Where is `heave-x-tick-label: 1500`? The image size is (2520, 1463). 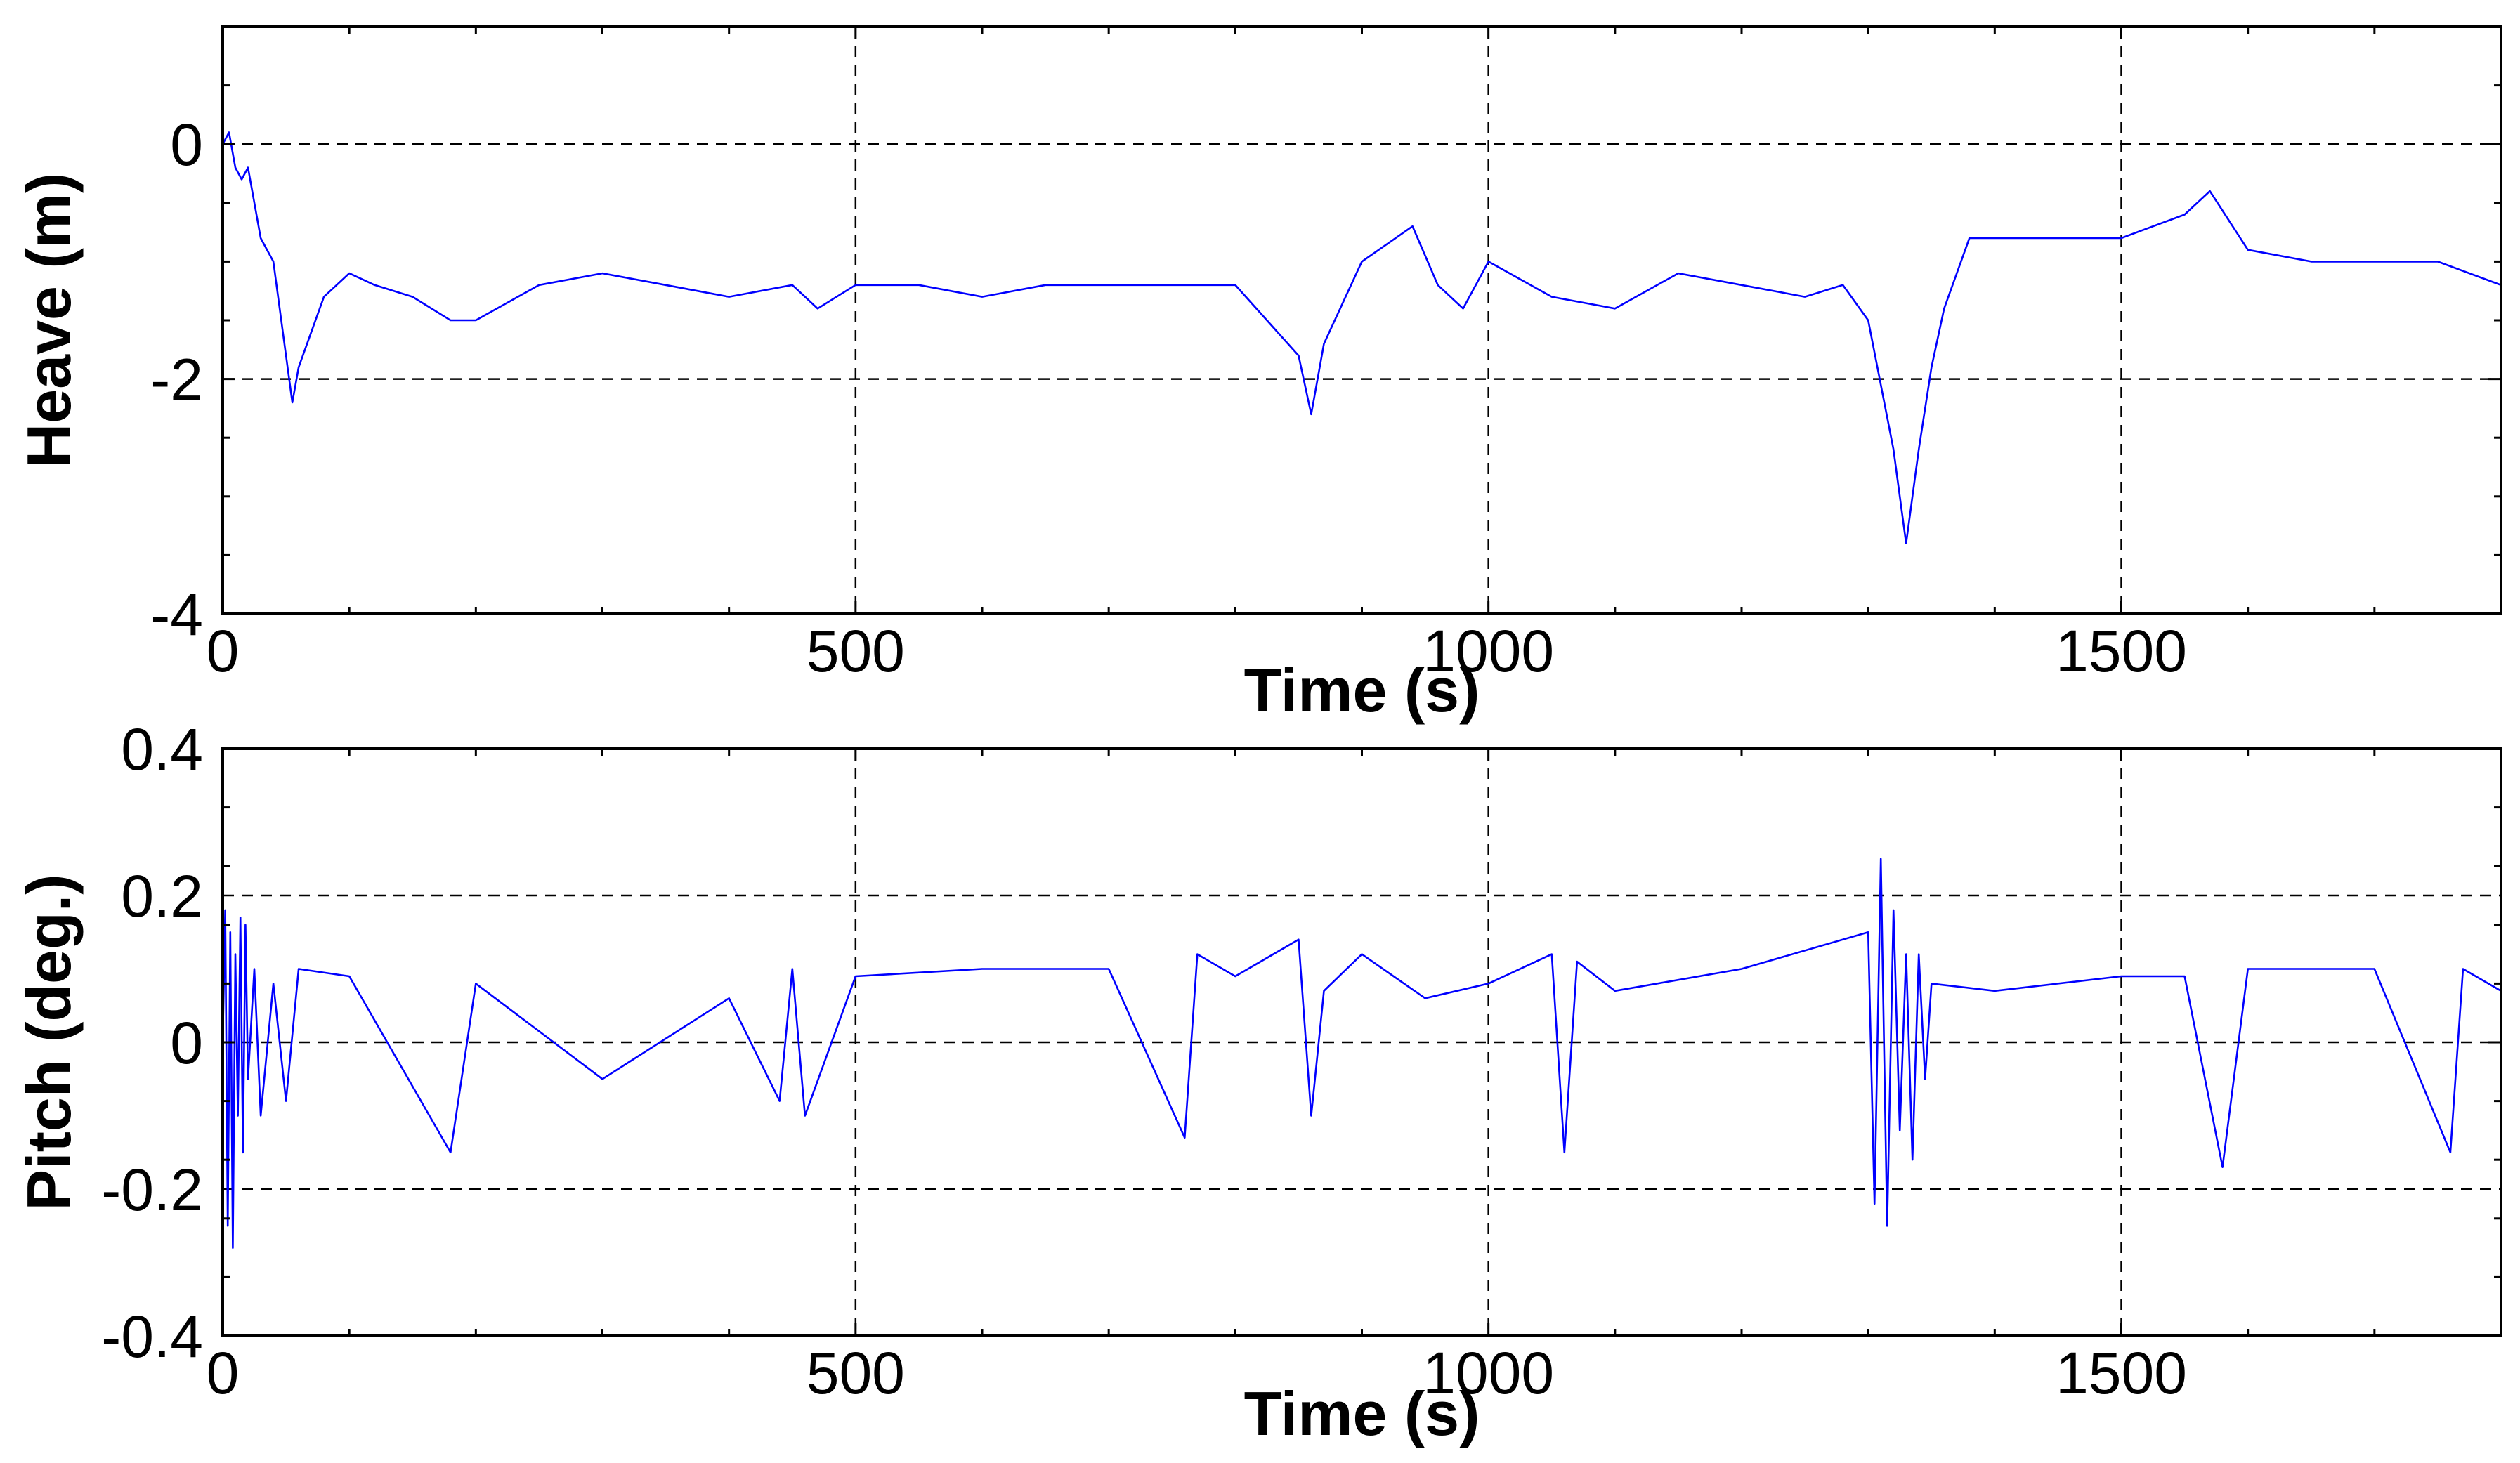 heave-x-tick-label: 1500 is located at coordinates (2121, 651).